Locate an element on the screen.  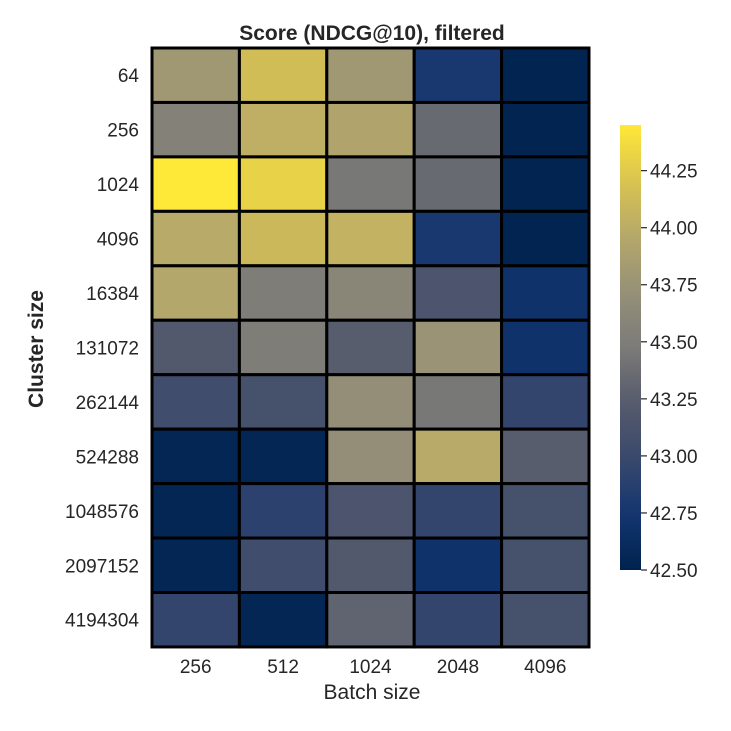
y-axis-label: Cluster size is located at coordinates (36, 349).